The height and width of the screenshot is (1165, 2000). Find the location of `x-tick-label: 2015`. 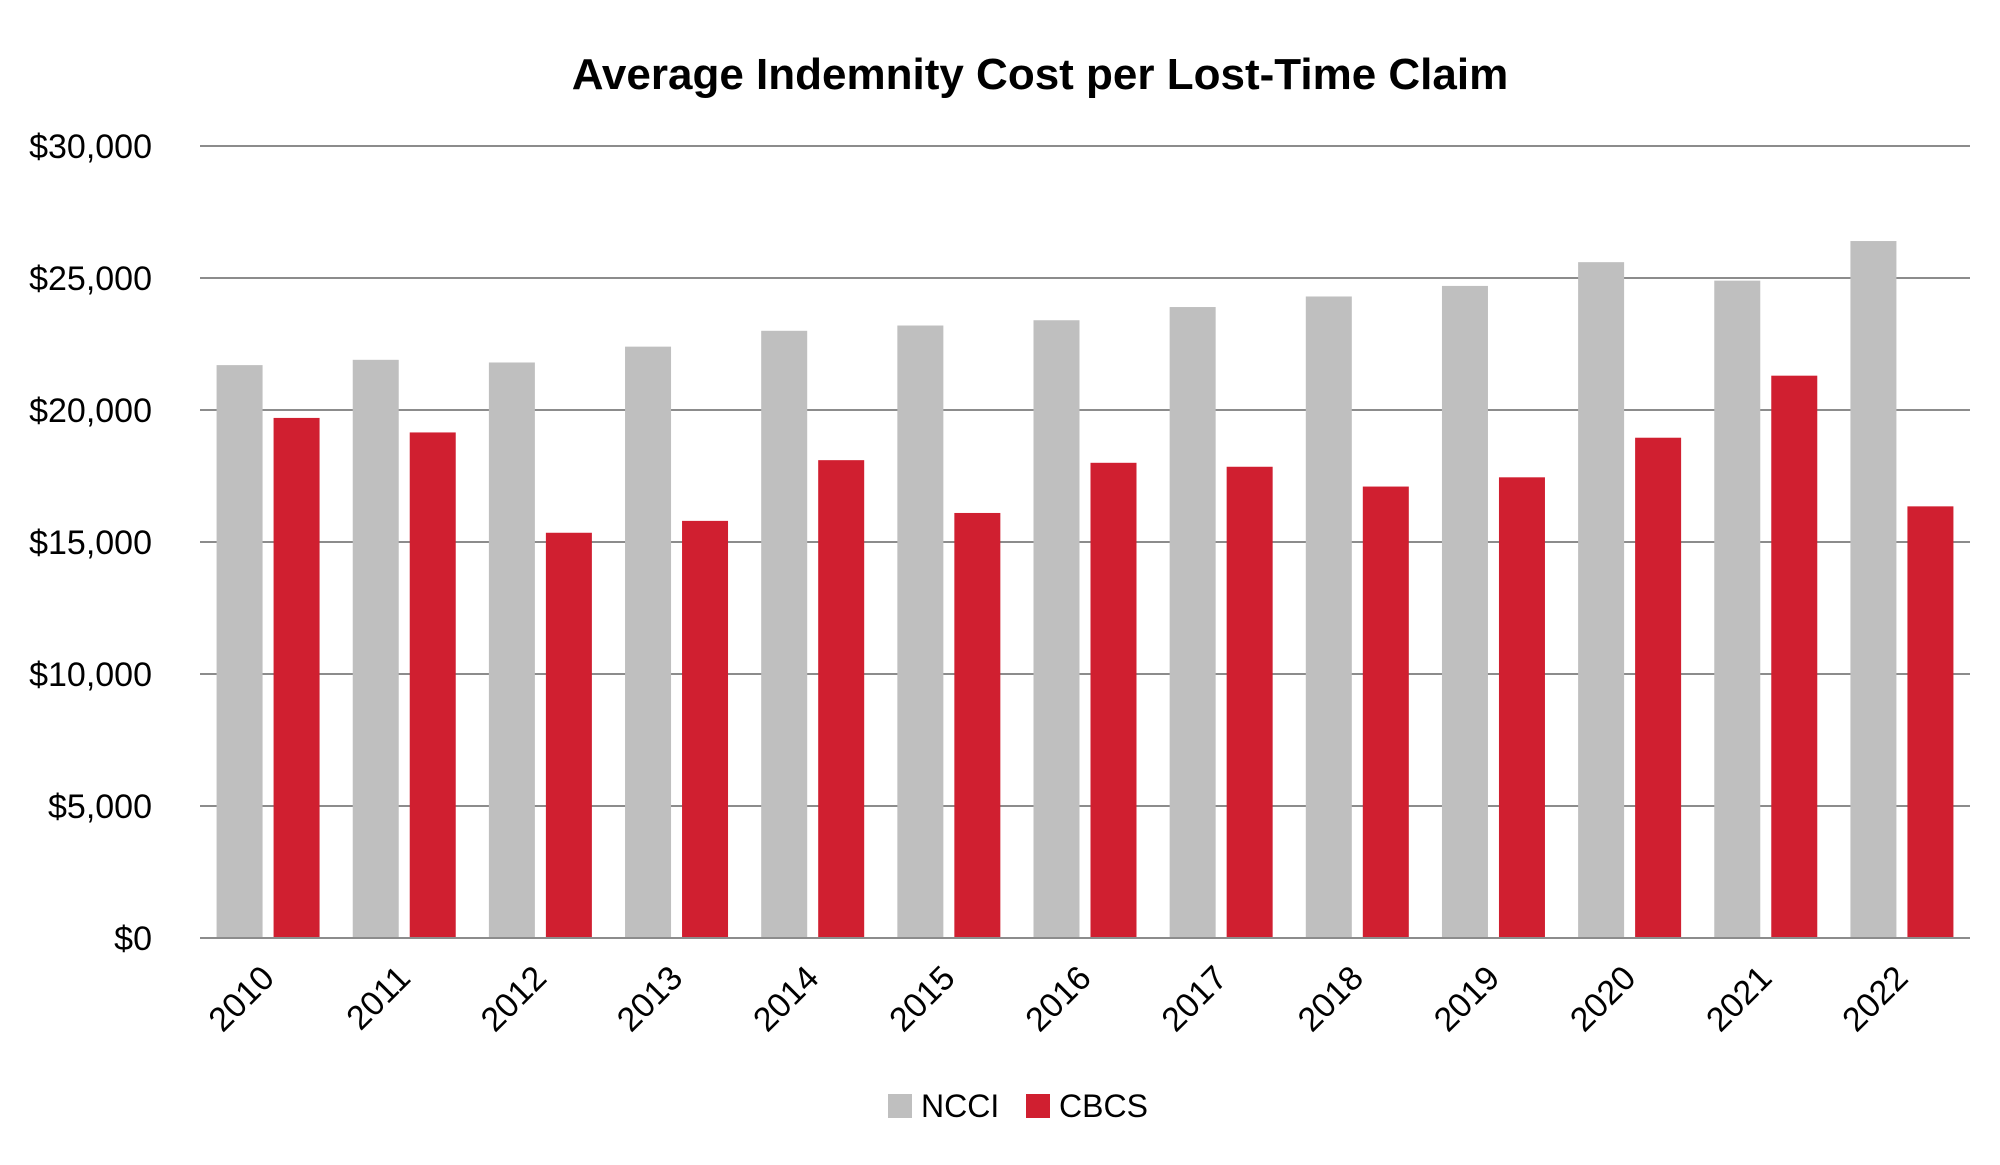

x-tick-label: 2015 is located at coordinates (922, 999).